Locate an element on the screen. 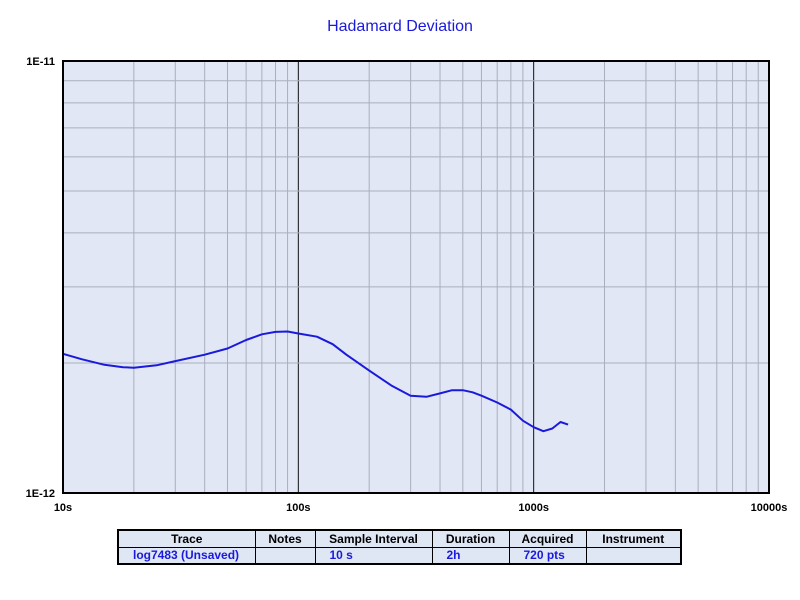 This screenshot has height=600, width=800. x-tick-label: 10000s is located at coordinates (769, 508).